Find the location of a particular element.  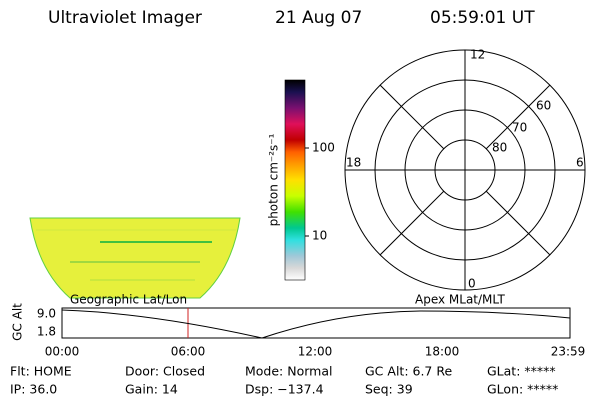

status-field: Door: Closed is located at coordinates (165, 371).